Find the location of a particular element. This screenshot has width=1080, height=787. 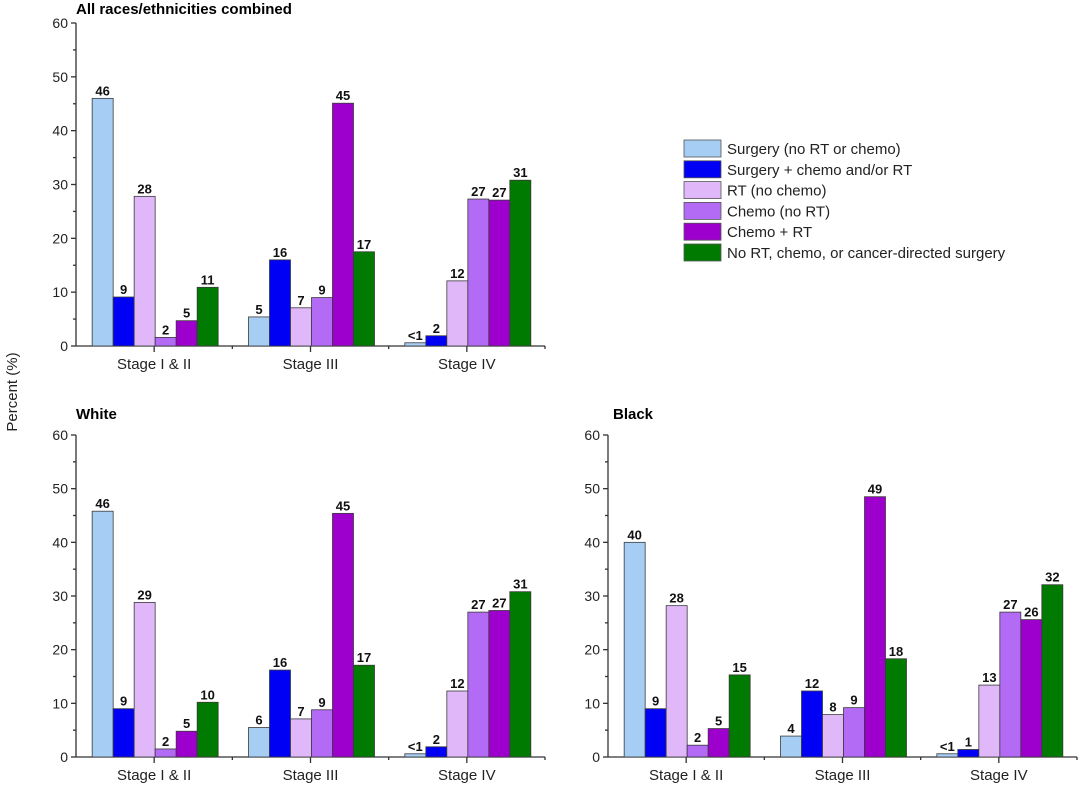

data-label: 17 is located at coordinates (364, 244).